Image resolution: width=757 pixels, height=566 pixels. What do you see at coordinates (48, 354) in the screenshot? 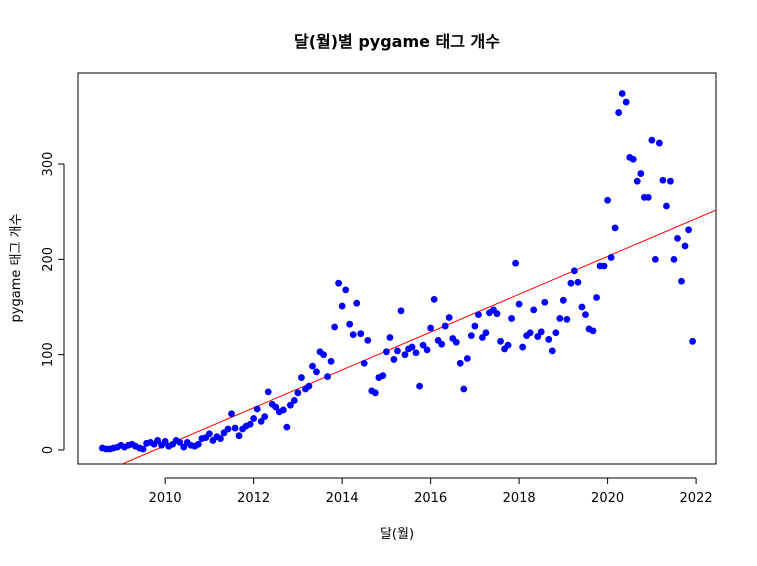
I see `y-tick-label: 100` at bounding box center [48, 354].